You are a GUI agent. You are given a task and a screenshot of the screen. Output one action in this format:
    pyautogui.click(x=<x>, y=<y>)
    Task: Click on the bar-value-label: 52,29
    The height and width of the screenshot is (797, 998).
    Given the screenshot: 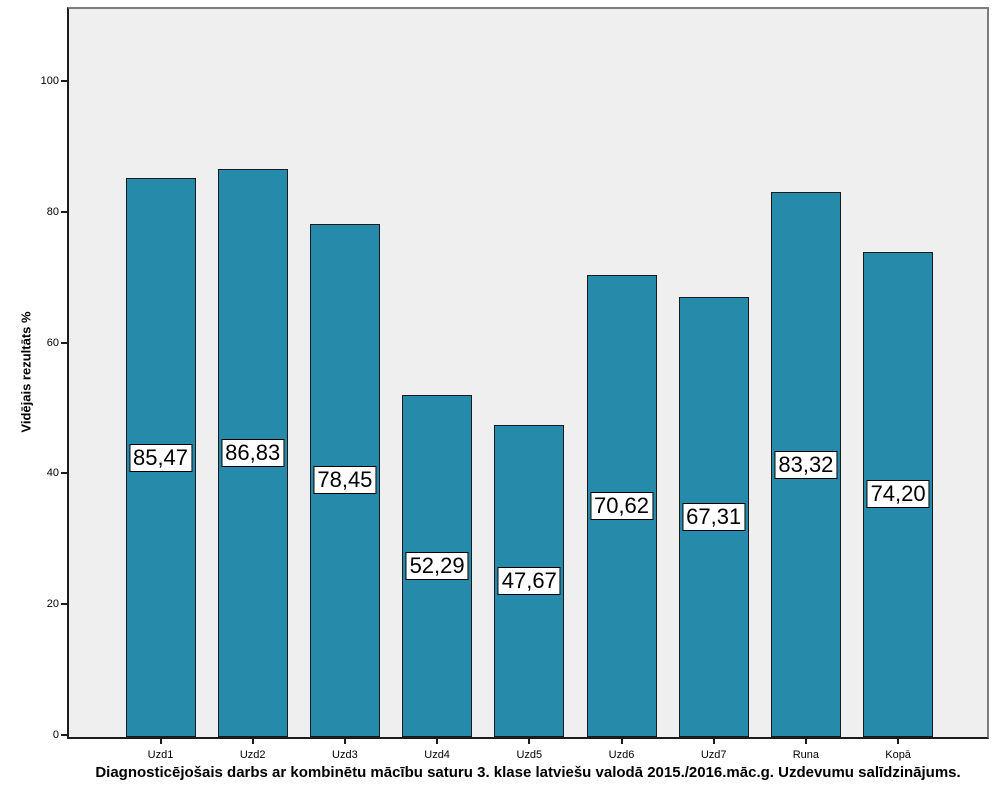 What is the action you would take?
    pyautogui.click(x=437, y=566)
    